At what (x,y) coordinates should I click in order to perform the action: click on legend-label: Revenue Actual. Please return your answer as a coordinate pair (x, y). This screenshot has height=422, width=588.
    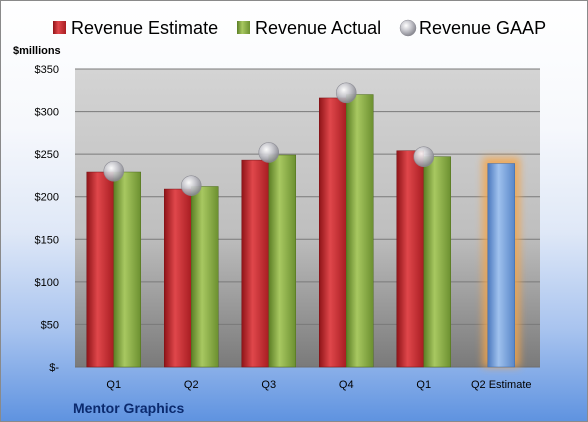
    Looking at the image, I should click on (318, 28).